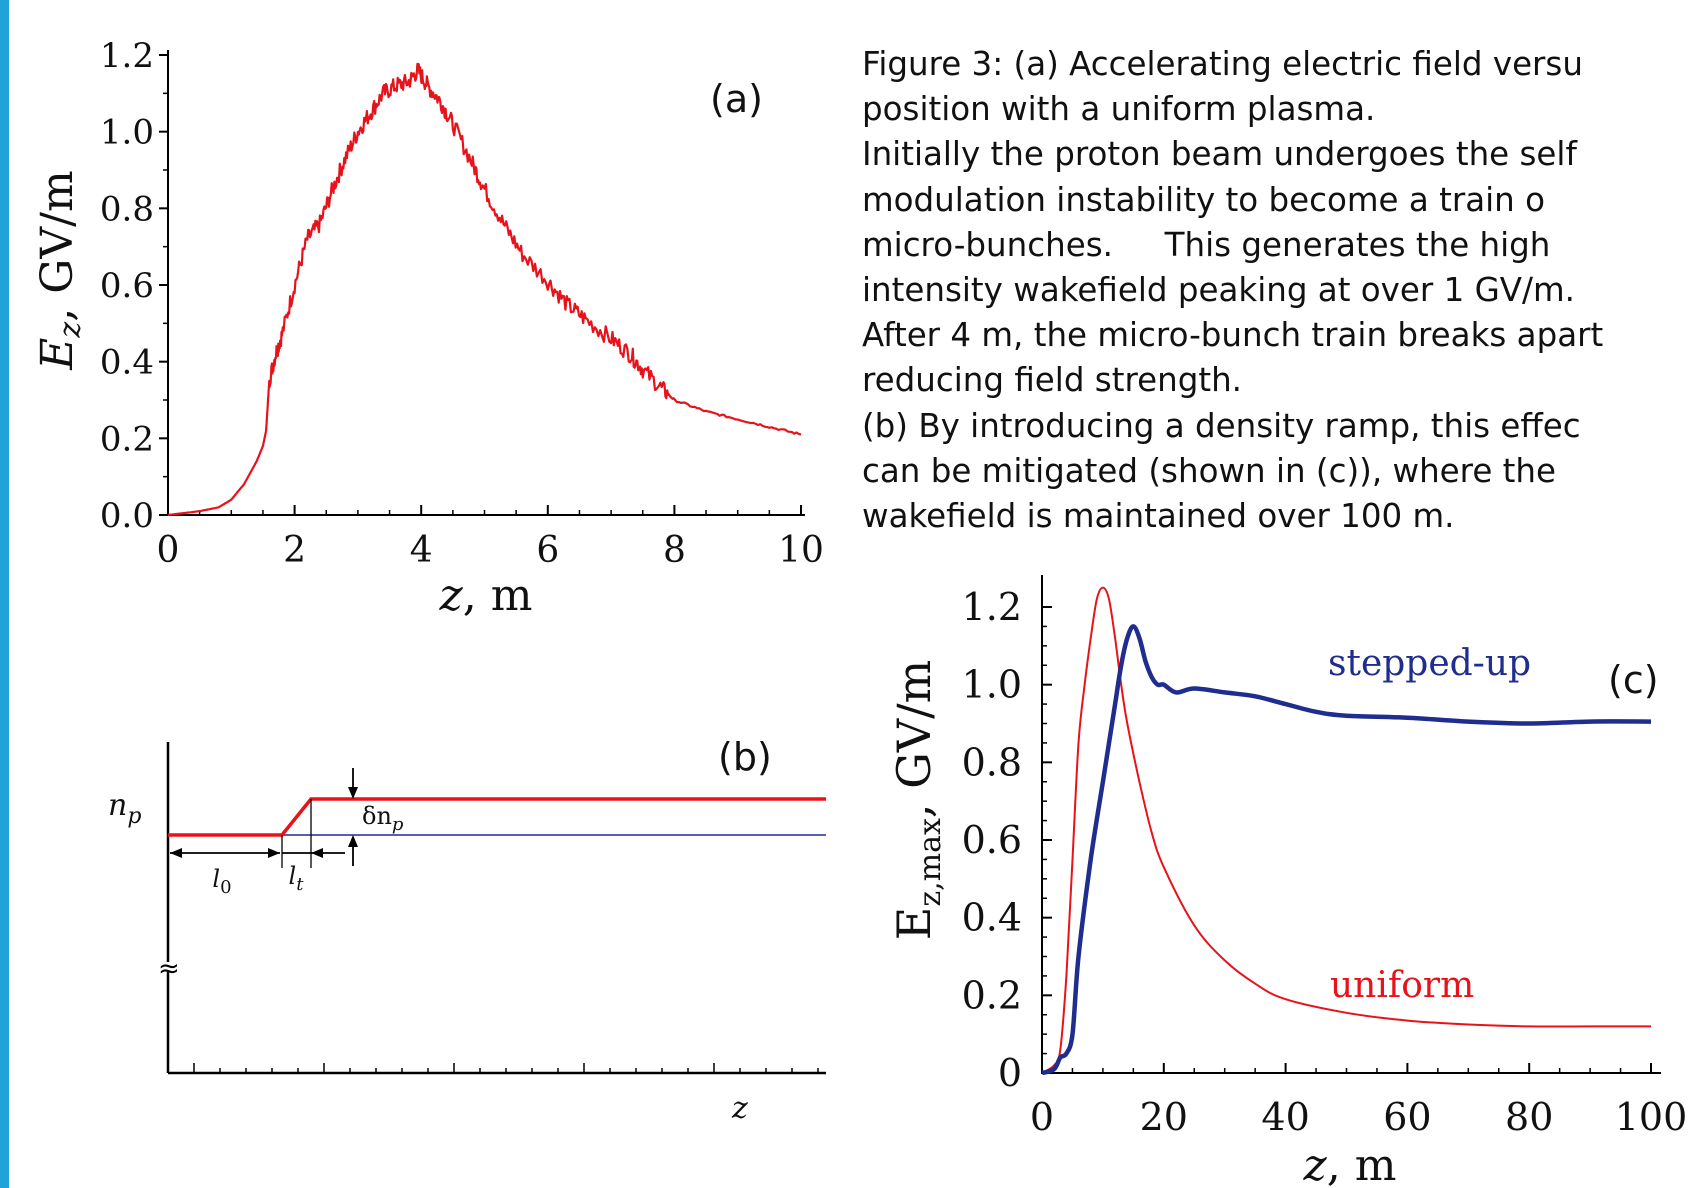  I want to click on chart-a-x-tick-label: 10, so click(801, 550).